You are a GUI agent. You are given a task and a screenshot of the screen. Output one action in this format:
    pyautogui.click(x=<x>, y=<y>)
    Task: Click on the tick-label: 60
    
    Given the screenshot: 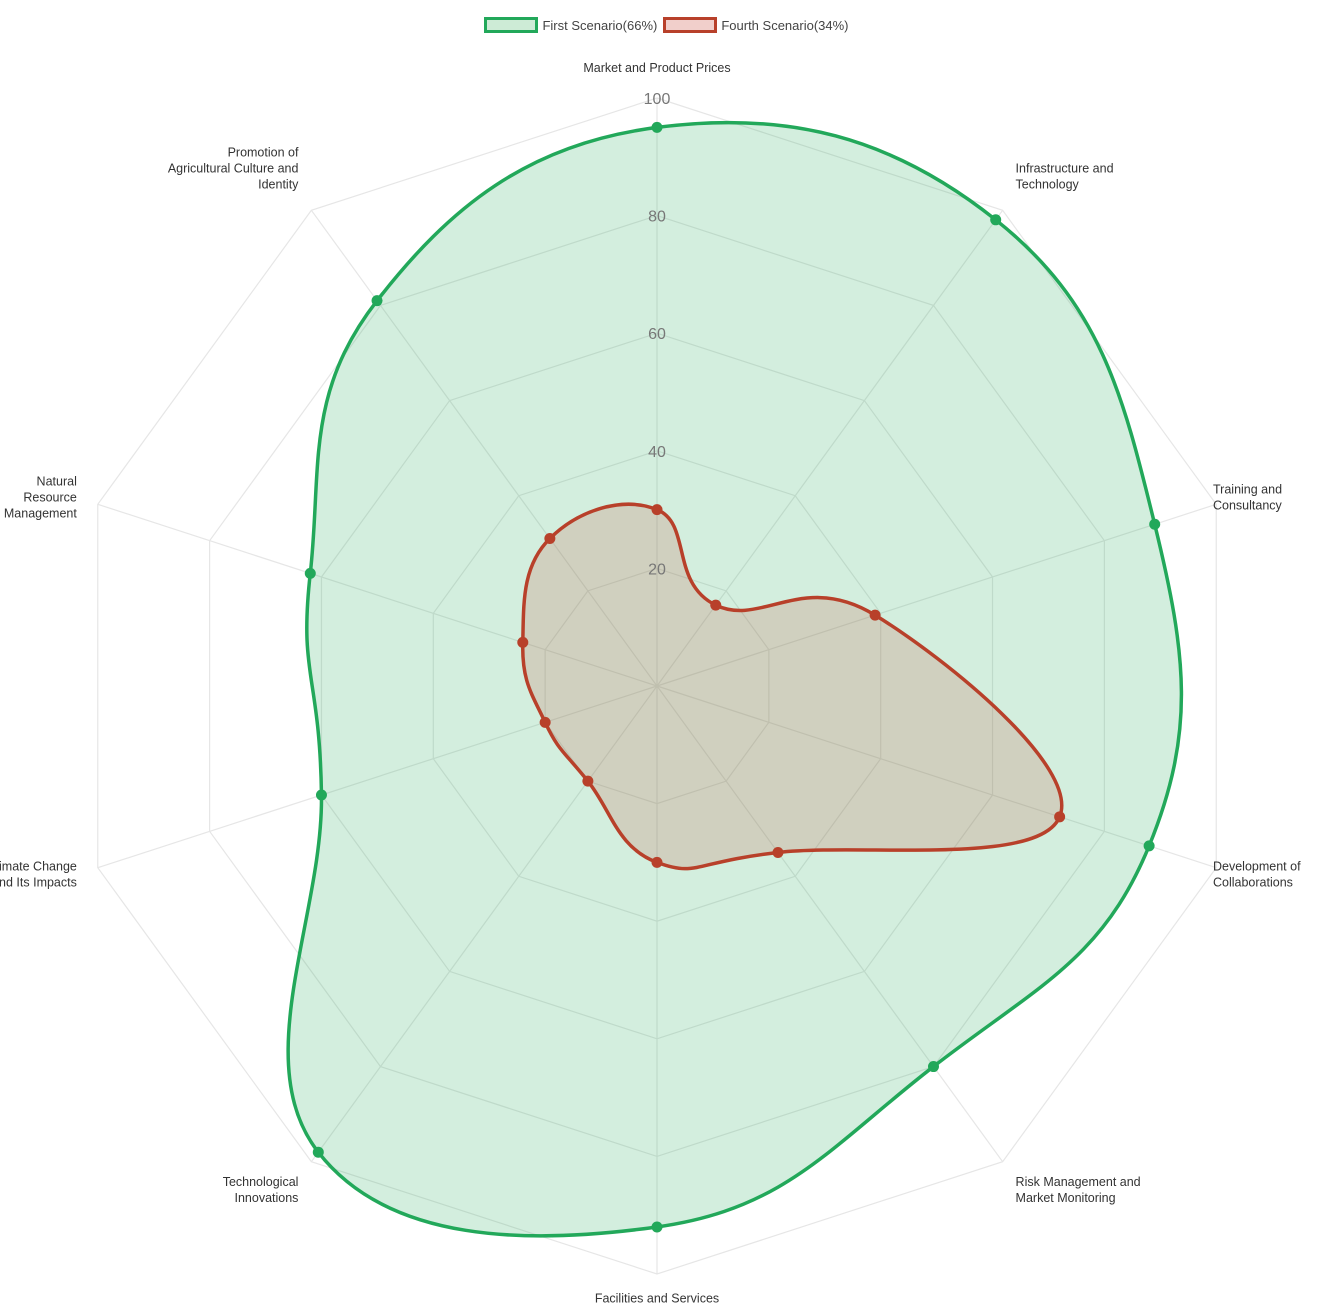 What is the action you would take?
    pyautogui.click(x=657, y=334)
    